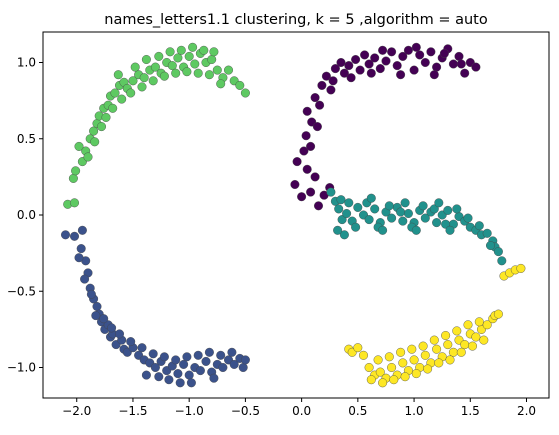 This screenshot has height=435, width=559. Describe the element at coordinates (21, 368) in the screenshot. I see `y-tick-label: −1.0` at that location.